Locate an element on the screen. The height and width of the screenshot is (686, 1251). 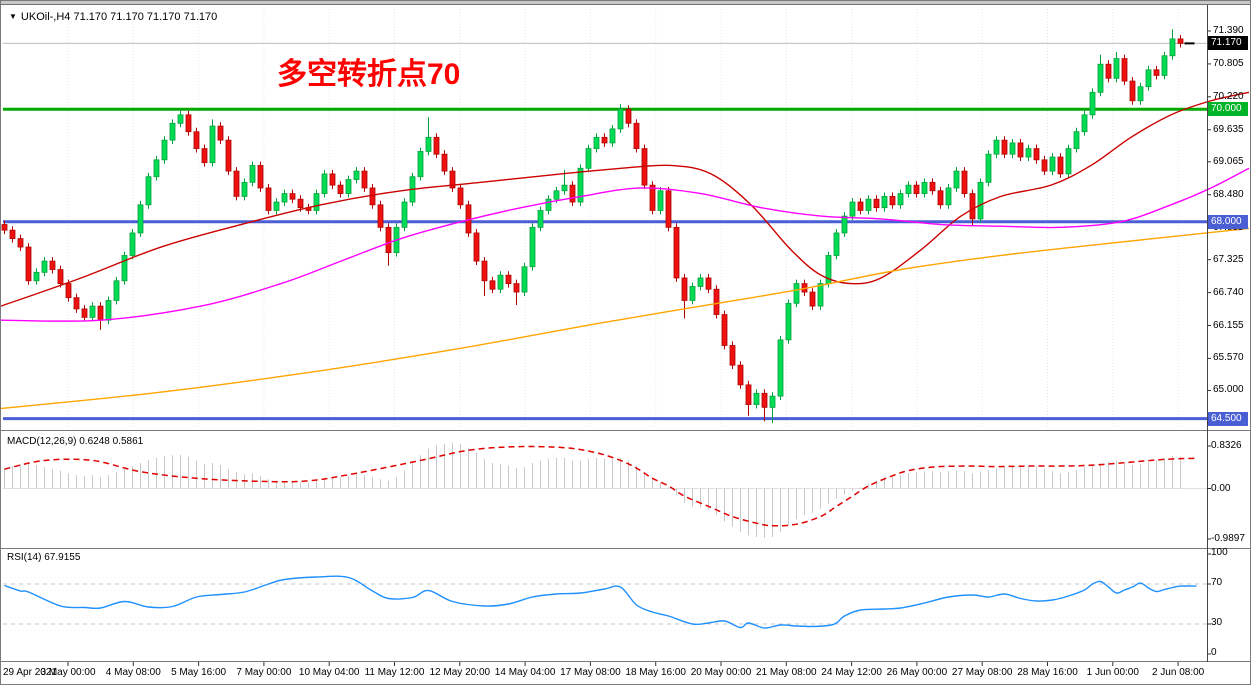
price-axis-tick: 68.480 is located at coordinates (1228, 194).